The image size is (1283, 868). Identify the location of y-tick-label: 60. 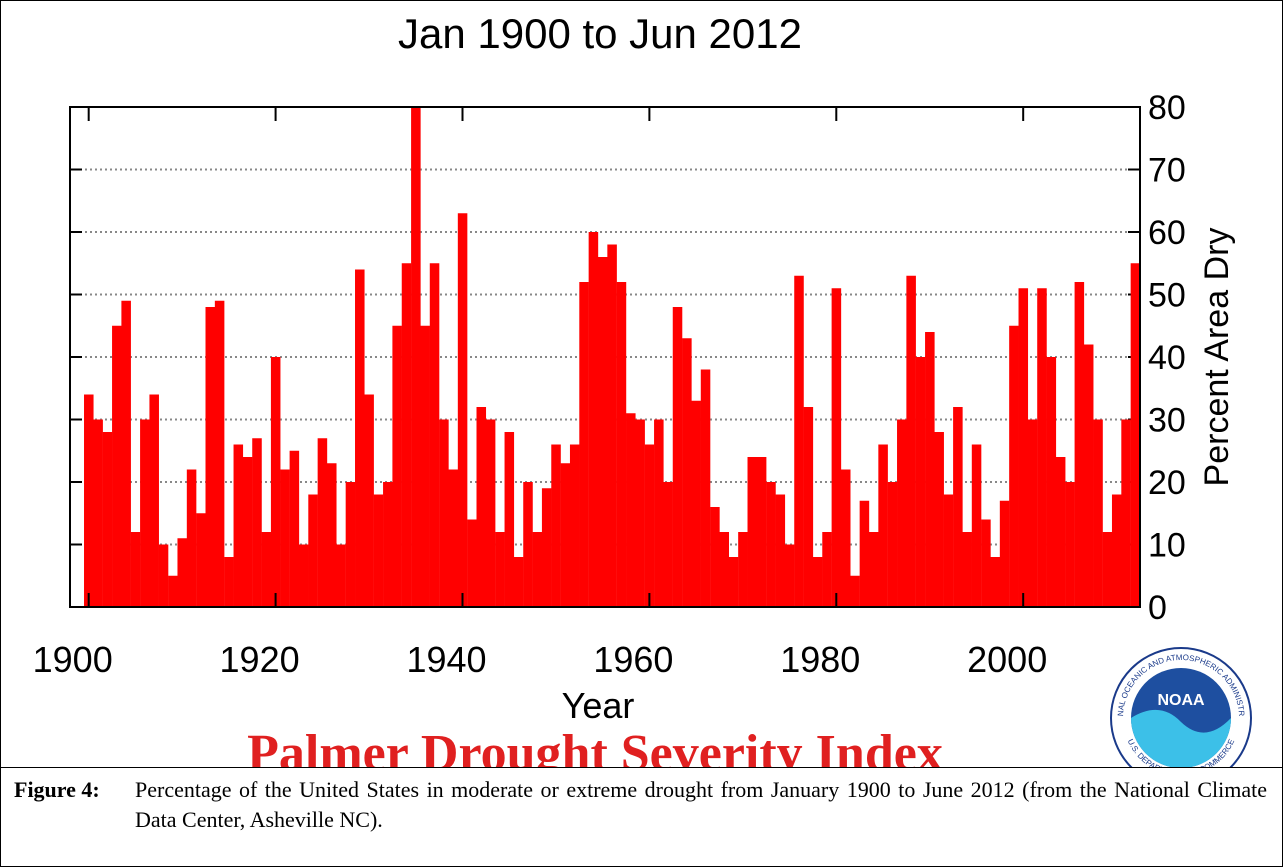
(1167, 233).